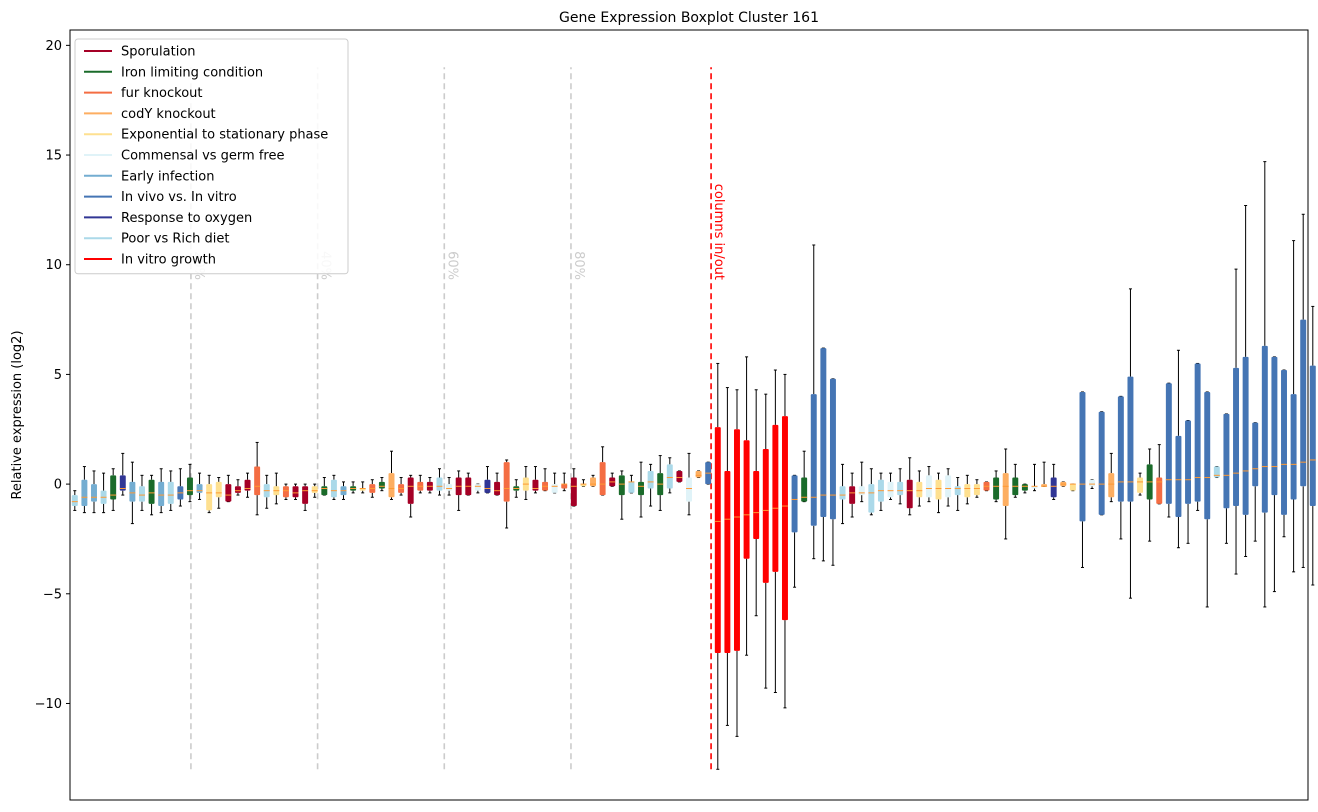 This screenshot has width=1318, height=812. What do you see at coordinates (53, 265) in the screenshot?
I see `y-tick-label: 10` at bounding box center [53, 265].